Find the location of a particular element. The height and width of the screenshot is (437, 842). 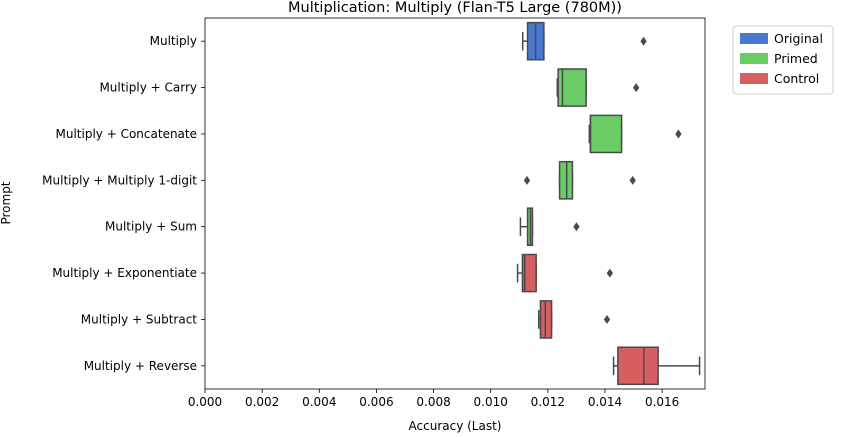

y-tick-label: Multiply + Subtract is located at coordinates (139, 319).